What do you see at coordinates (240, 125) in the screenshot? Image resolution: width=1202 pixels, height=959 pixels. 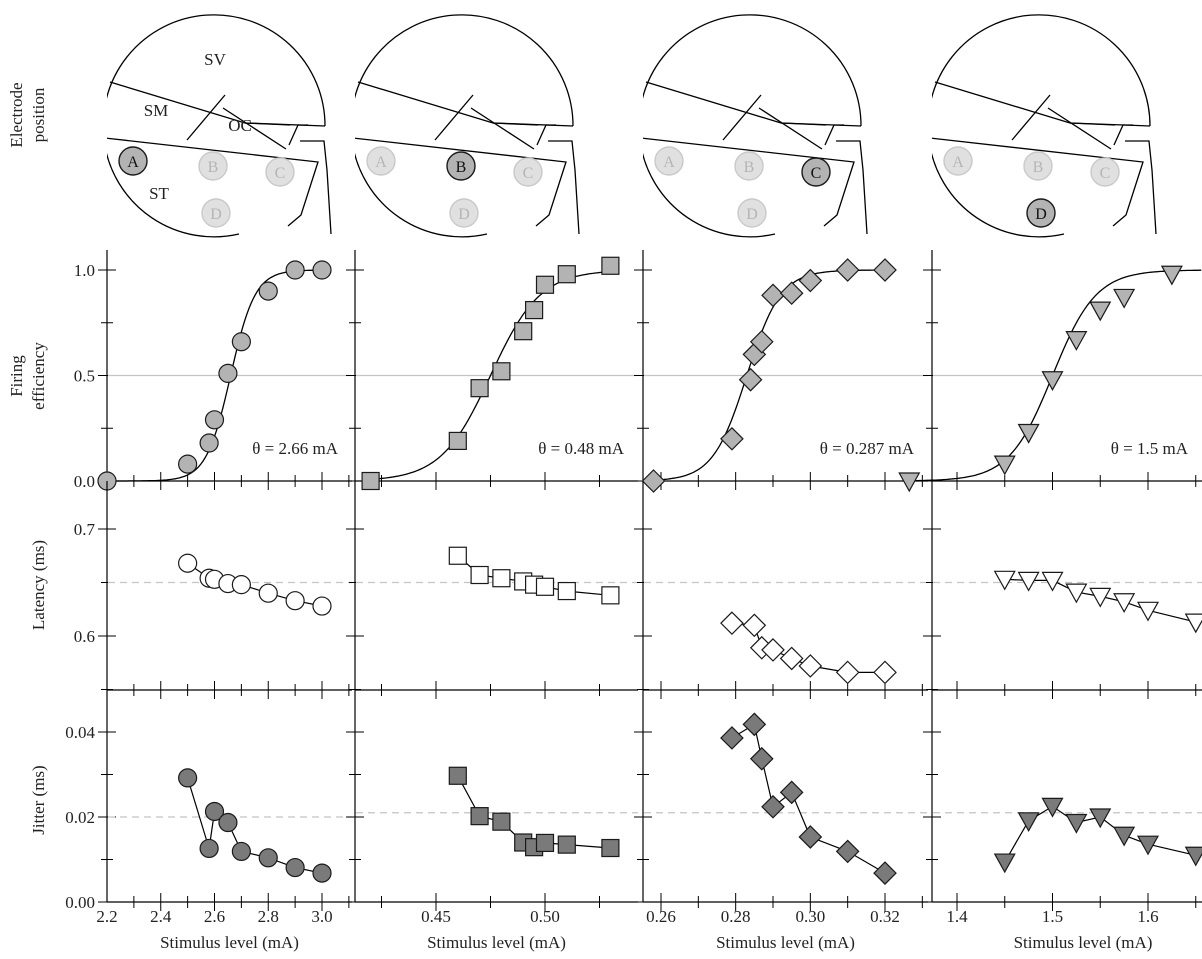 I see `label-oc: OC` at bounding box center [240, 125].